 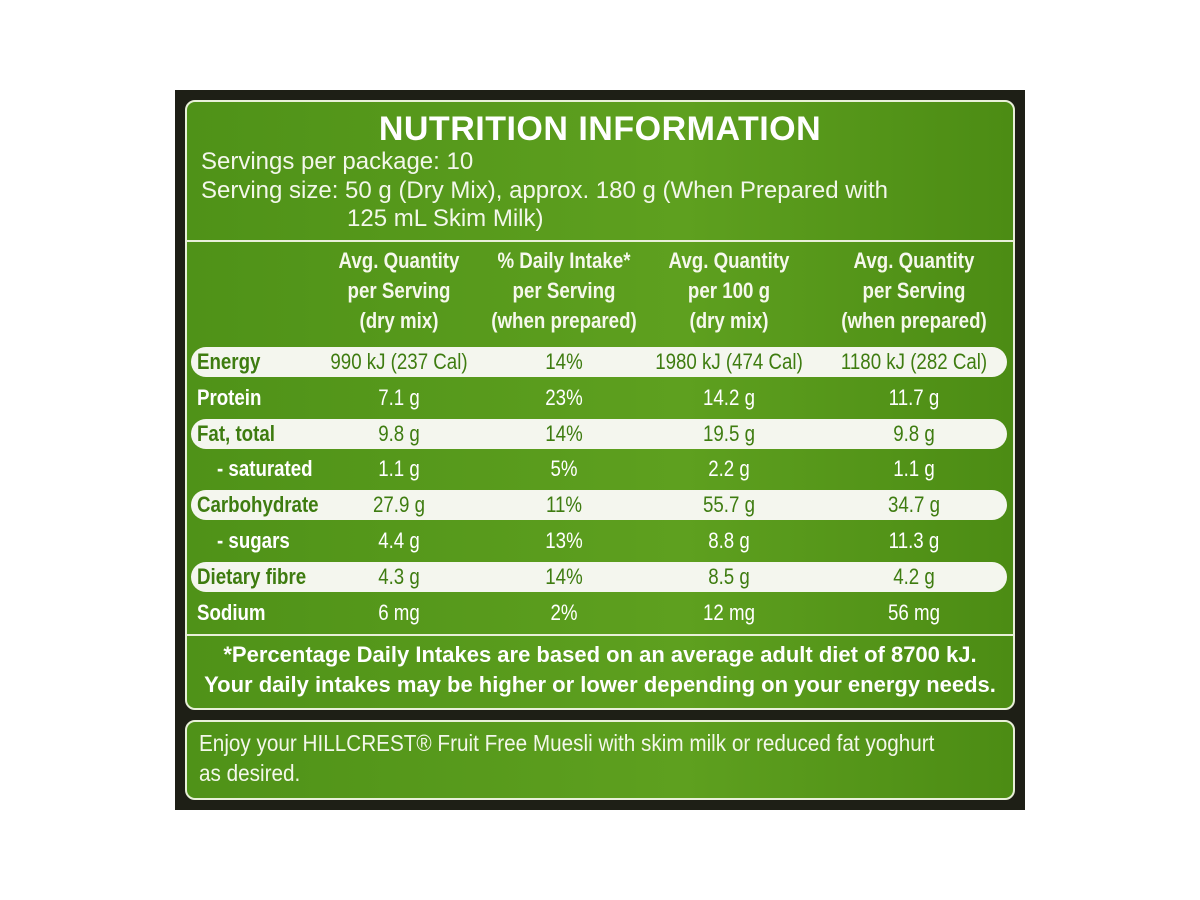 I want to click on nutrient-value: 6 mg, so click(x=399, y=612).